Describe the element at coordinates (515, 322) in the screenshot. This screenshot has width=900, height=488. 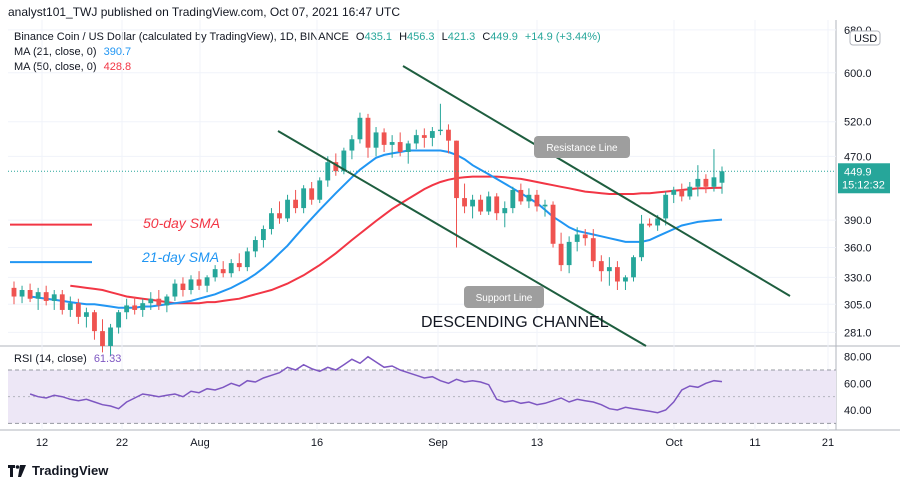
I see `descending-channel-label: DESCENDING CHANNEL` at that location.